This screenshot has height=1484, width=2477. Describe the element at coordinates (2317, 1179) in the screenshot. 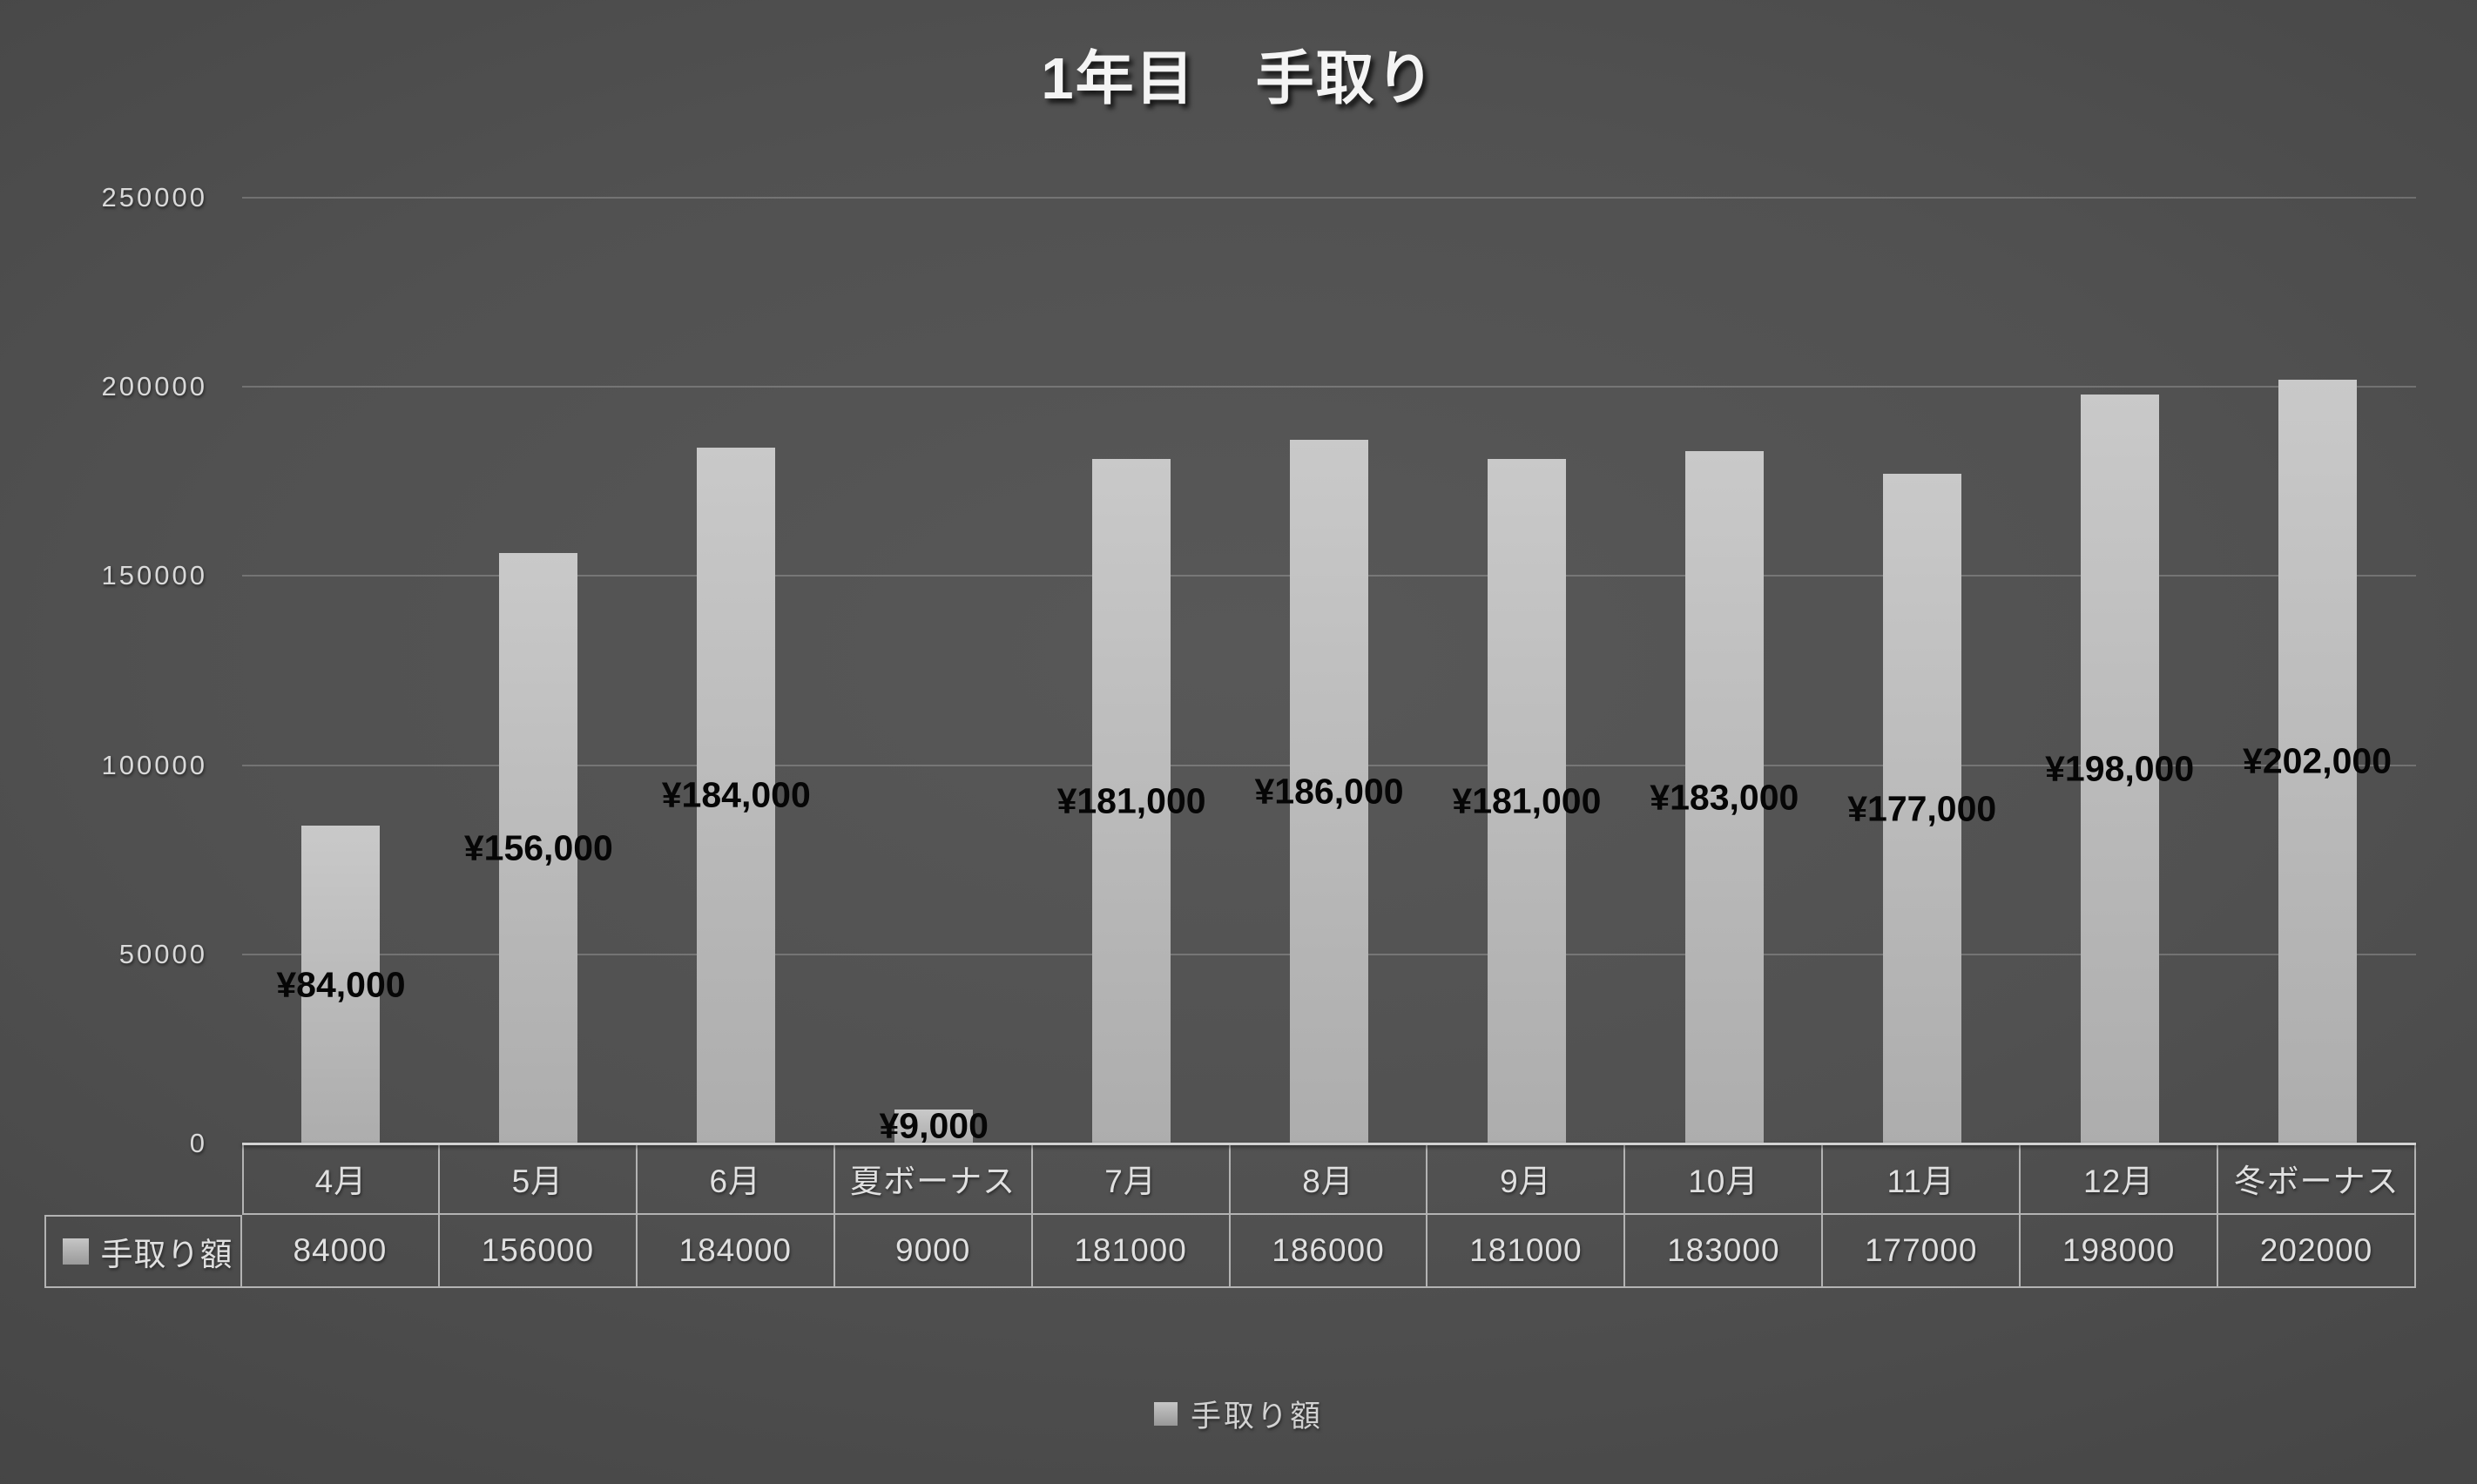

I see `table-category-cell: 冬ボーナス` at that location.